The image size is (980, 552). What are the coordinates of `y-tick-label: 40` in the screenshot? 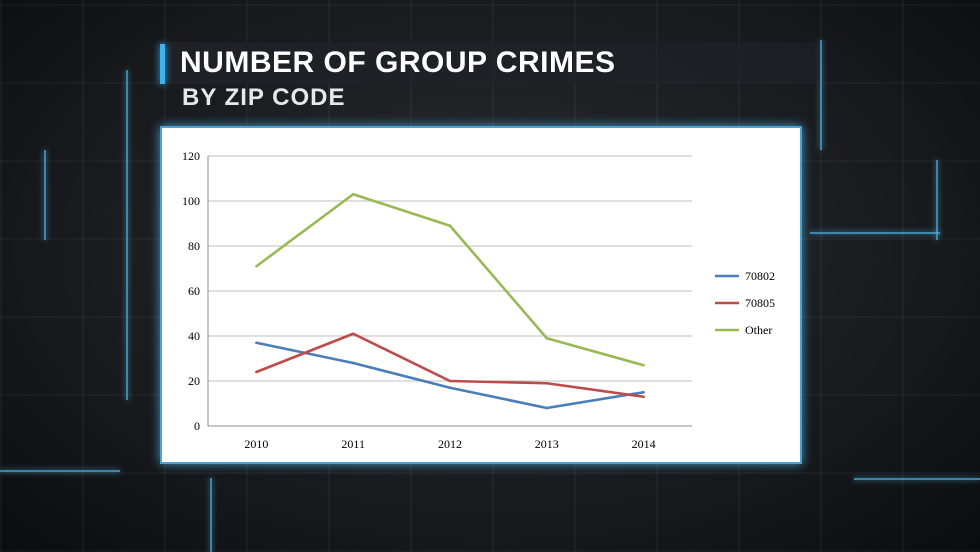 It's located at (194, 336).